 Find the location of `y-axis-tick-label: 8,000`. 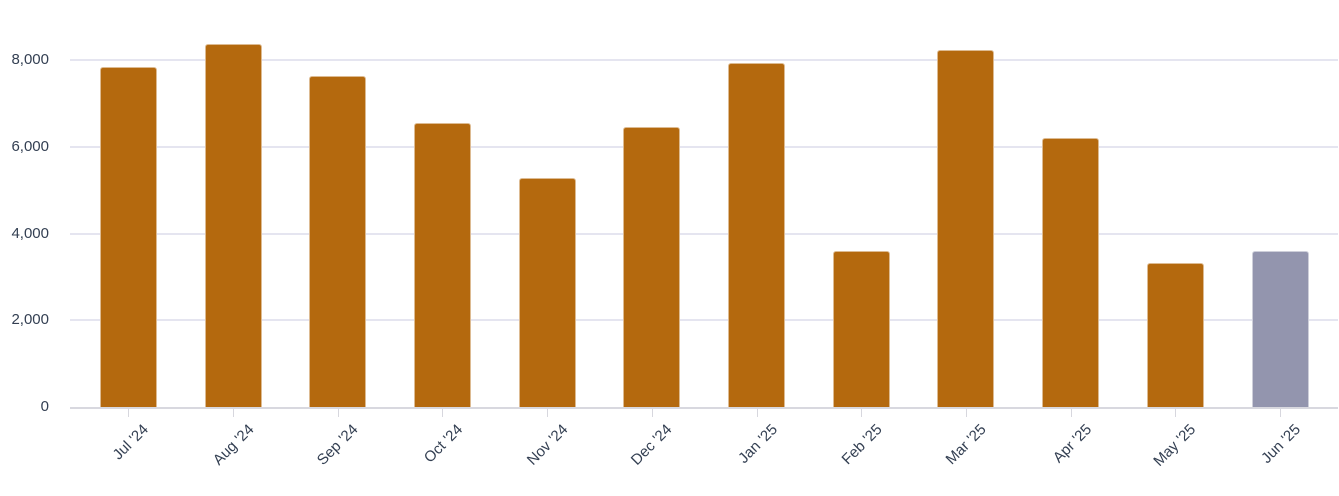

y-axis-tick-label: 8,000 is located at coordinates (30, 60).